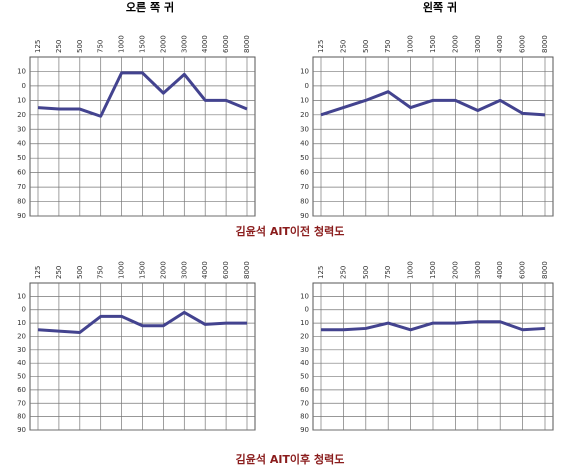 The image size is (565, 470). What do you see at coordinates (290, 231) in the screenshot?
I see `caption: 김윤석 AIT이전 청력도` at bounding box center [290, 231].